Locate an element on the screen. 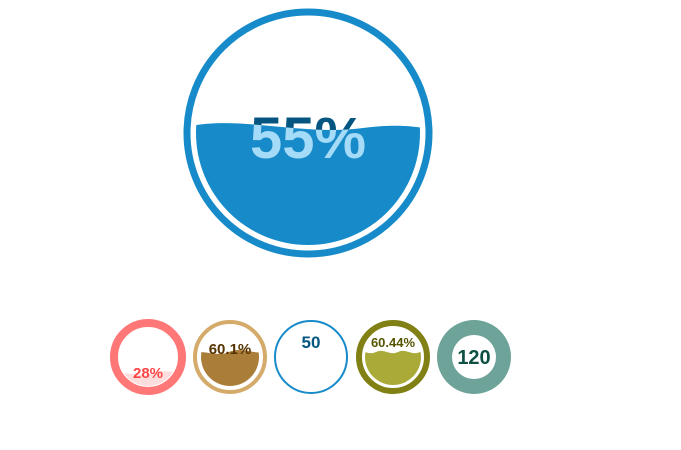 The height and width of the screenshot is (450, 681). liquid-gauge-1: 28% is located at coordinates (148, 357).